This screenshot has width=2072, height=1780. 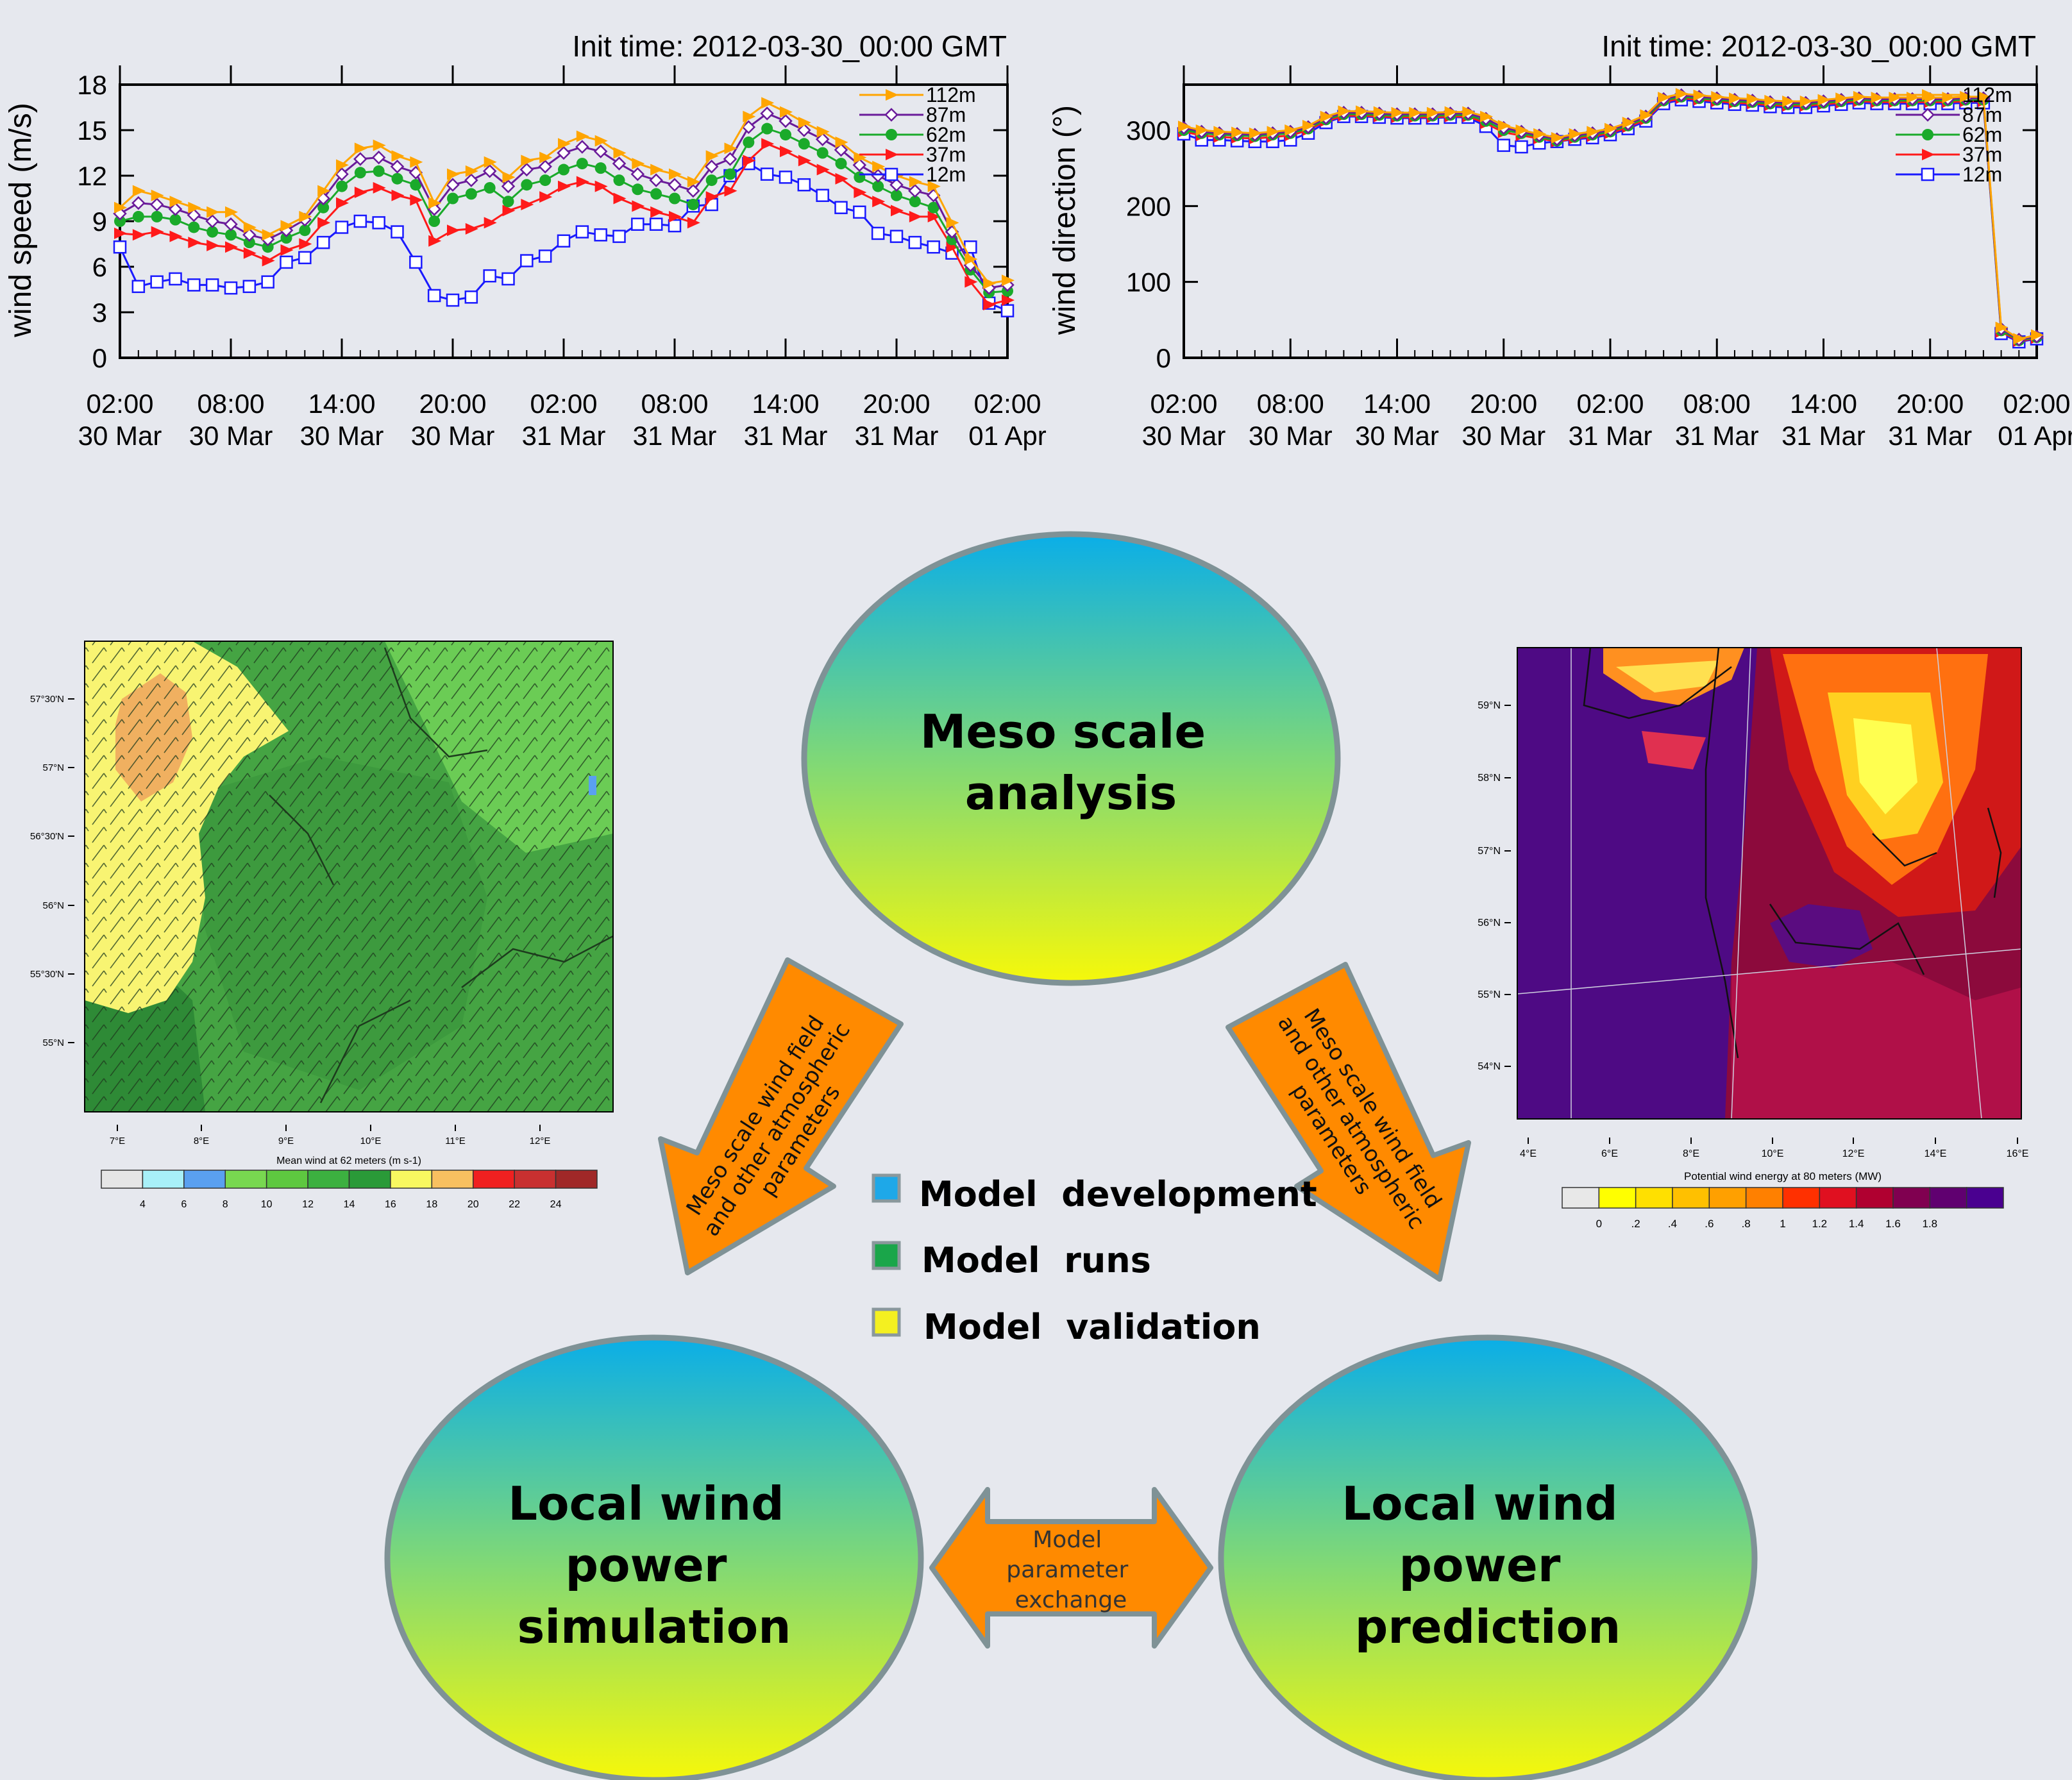 I want to click on meso-scale-analysis-node: Meso scale analysis, so click(x=1071, y=758).